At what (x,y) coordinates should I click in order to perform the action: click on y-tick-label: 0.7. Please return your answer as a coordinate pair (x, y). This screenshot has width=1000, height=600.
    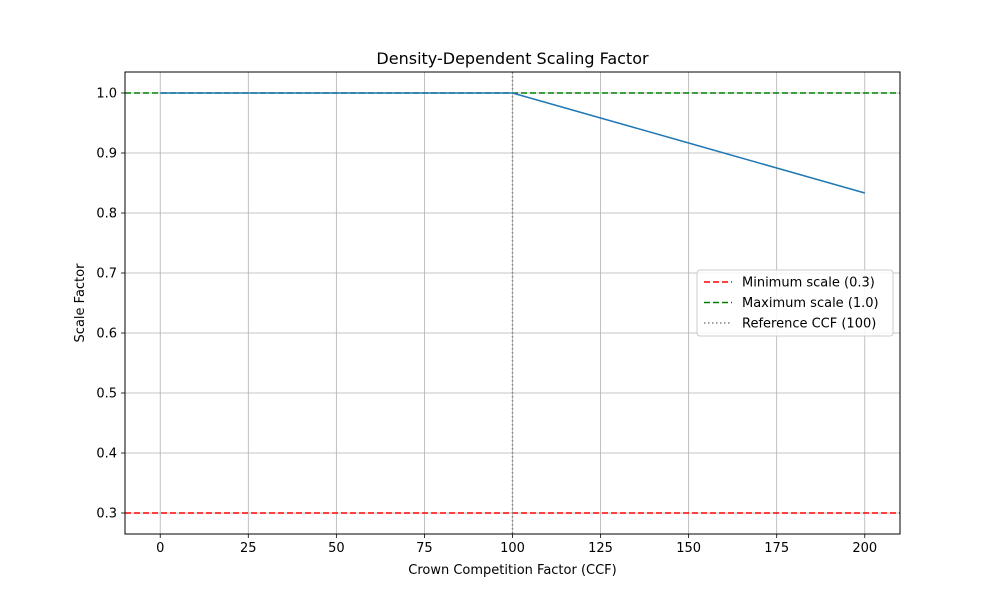
    Looking at the image, I should click on (106, 274).